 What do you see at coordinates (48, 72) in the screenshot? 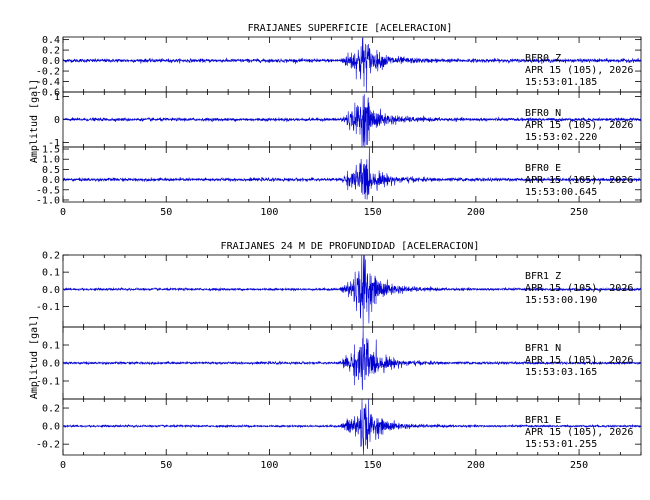
I see `y-tick-label-0-0-3: -0.2` at bounding box center [48, 72].